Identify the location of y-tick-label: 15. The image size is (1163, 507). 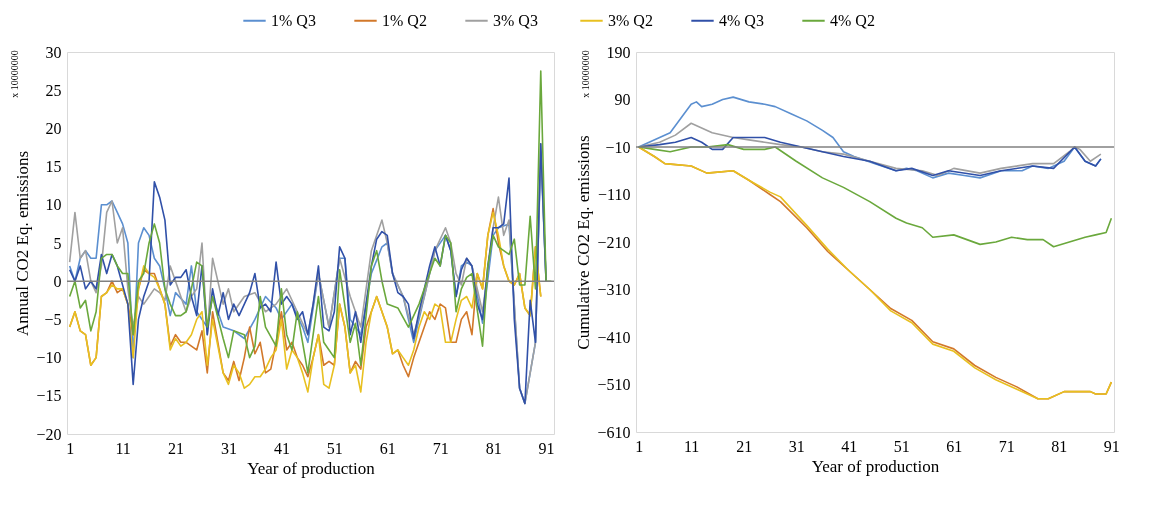
(53, 167).